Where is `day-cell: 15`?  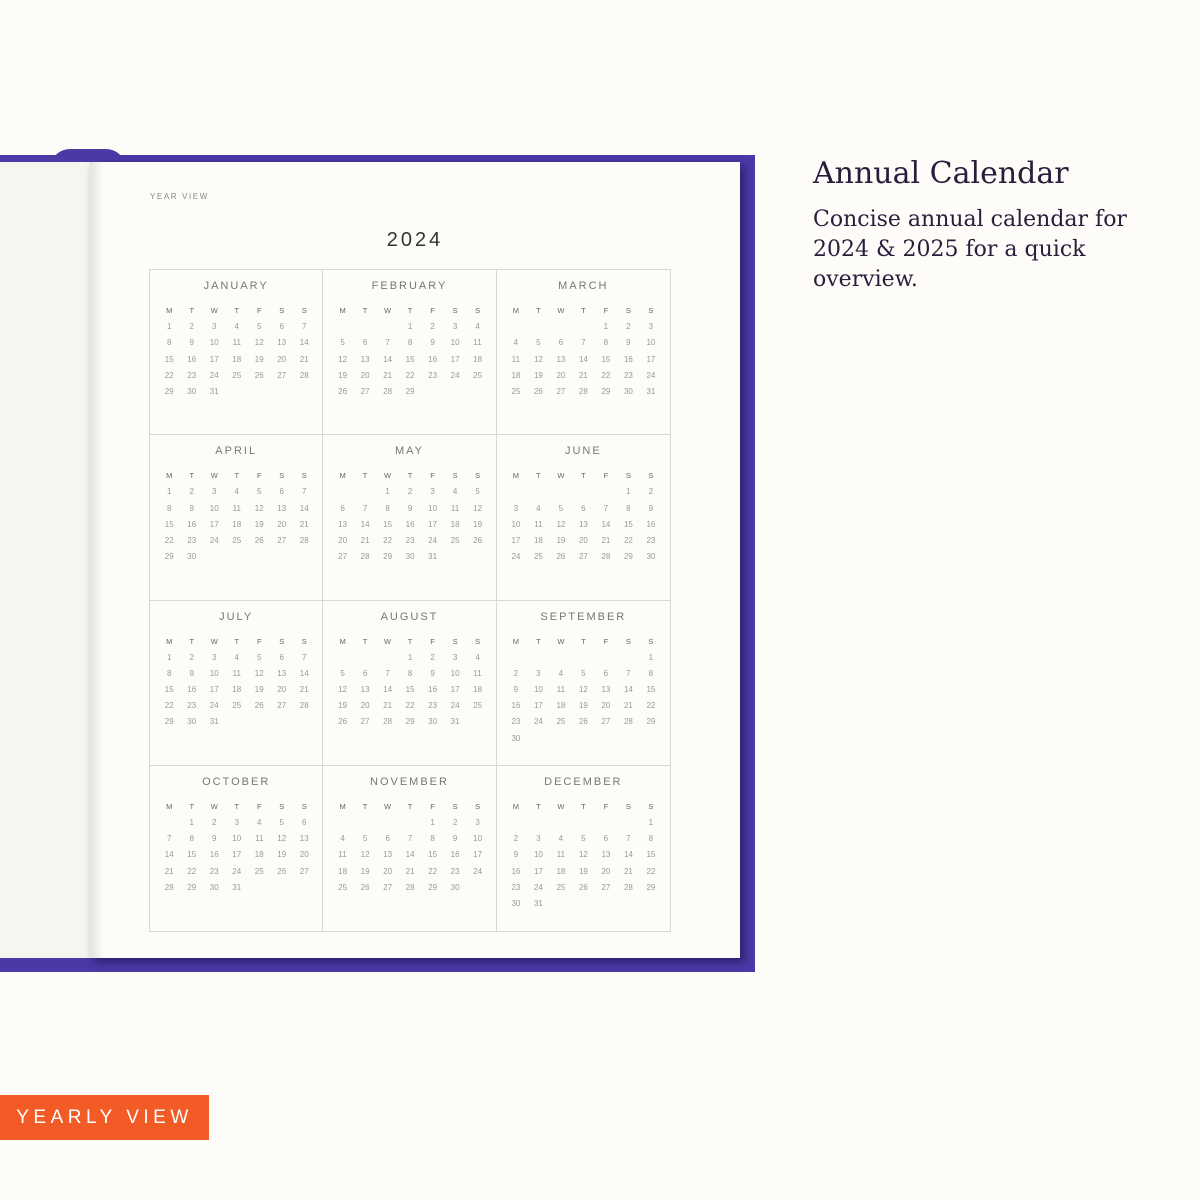
day-cell: 15 is located at coordinates (410, 690).